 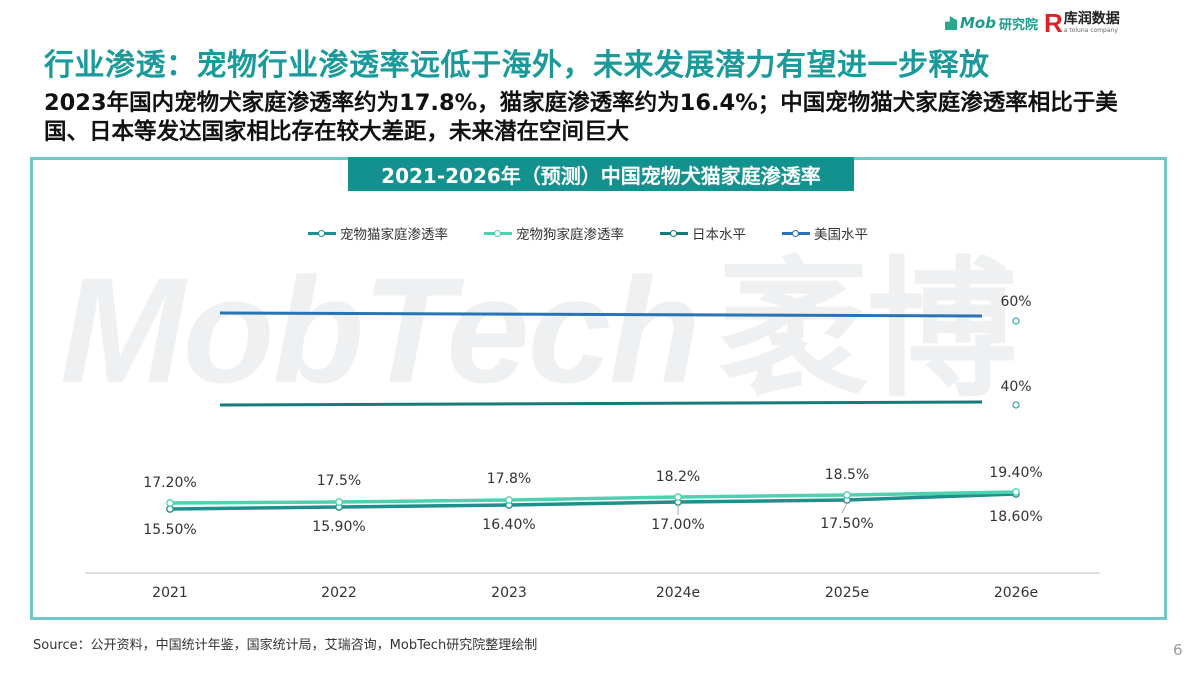 What do you see at coordinates (1018, 25) in the screenshot?
I see `mob-logo-subtext: 研究院` at bounding box center [1018, 25].